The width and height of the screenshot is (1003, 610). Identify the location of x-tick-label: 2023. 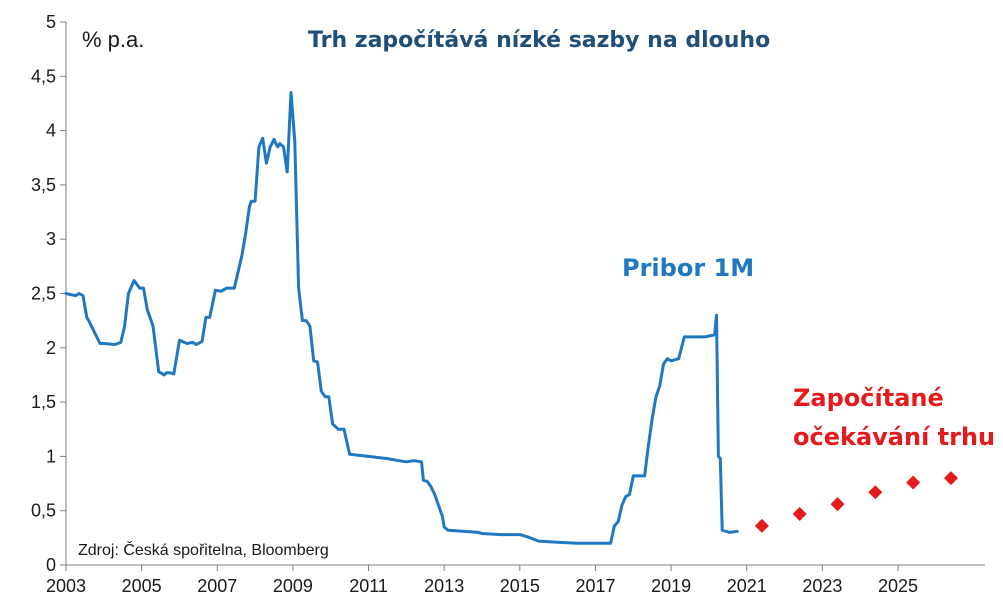
(822, 586).